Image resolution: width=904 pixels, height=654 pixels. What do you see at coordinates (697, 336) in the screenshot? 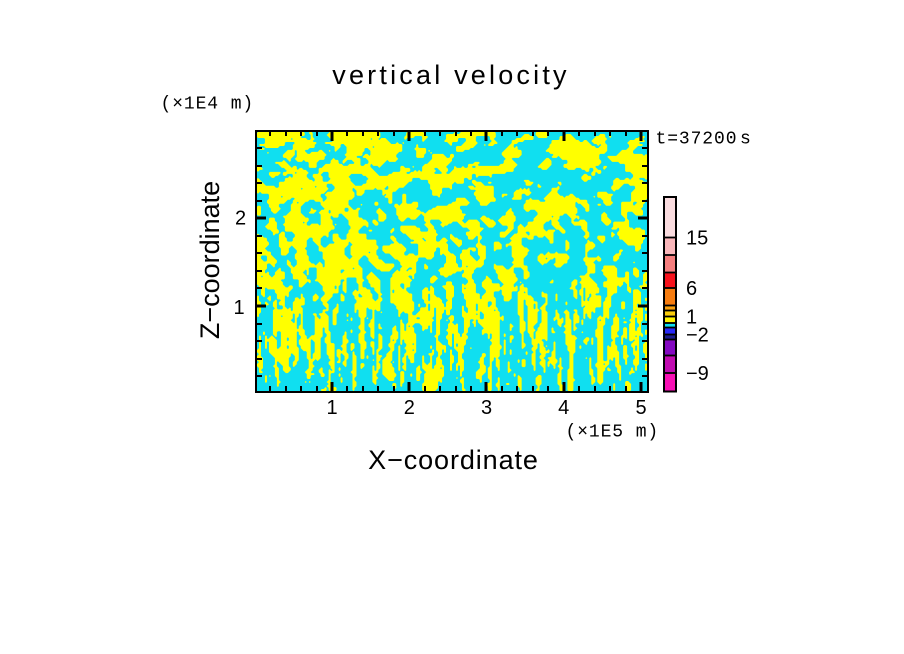
I see `svg-text: −2` at bounding box center [697, 336].